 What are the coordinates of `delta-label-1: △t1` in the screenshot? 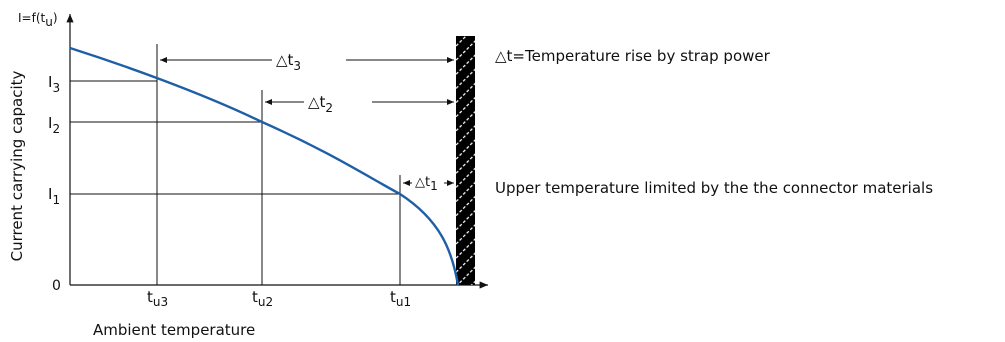 It's located at (426, 184).